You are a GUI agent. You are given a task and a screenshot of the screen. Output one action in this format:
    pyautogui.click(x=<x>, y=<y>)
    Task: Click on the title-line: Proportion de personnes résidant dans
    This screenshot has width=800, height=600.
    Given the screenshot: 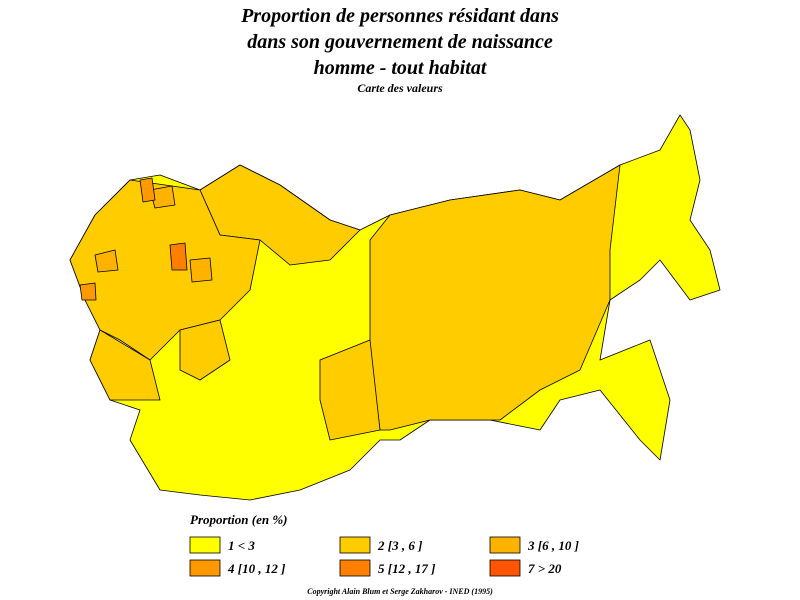 What is the action you would take?
    pyautogui.click(x=399, y=16)
    